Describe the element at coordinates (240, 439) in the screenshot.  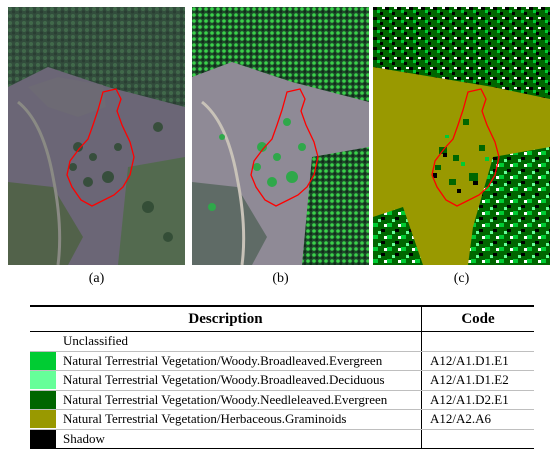
I see `legend-description: Shadow` at that location.